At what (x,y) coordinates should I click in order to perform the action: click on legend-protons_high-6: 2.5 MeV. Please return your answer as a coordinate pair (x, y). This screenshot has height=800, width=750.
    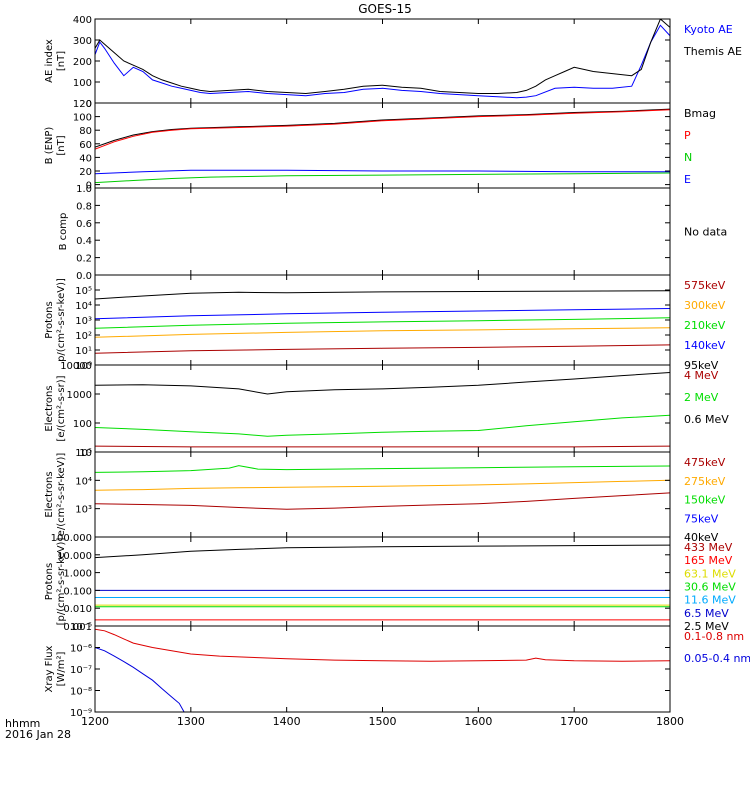
    Looking at the image, I should click on (706, 626).